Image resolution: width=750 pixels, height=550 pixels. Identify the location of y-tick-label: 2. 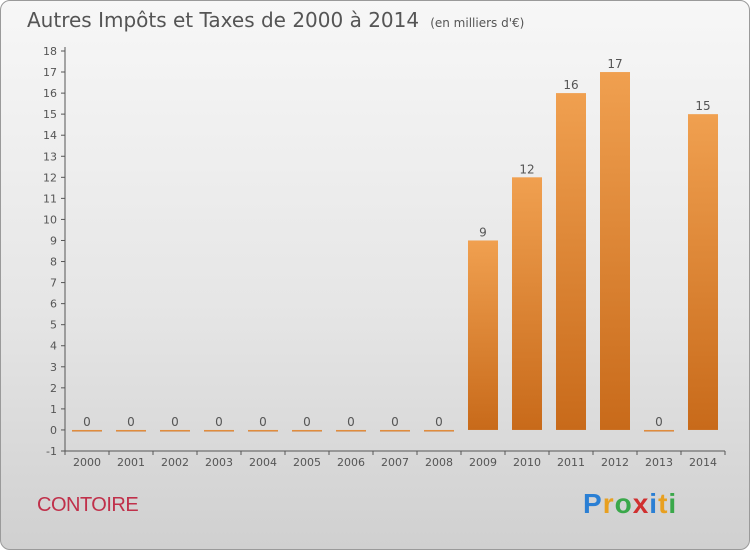
(53, 388).